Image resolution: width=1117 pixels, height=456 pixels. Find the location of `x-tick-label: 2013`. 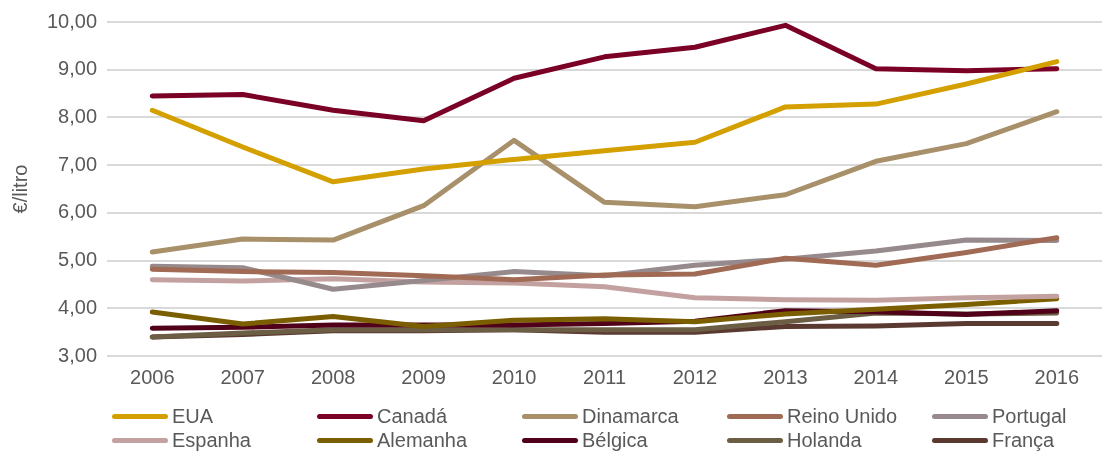

x-tick-label: 2013 is located at coordinates (785, 376).